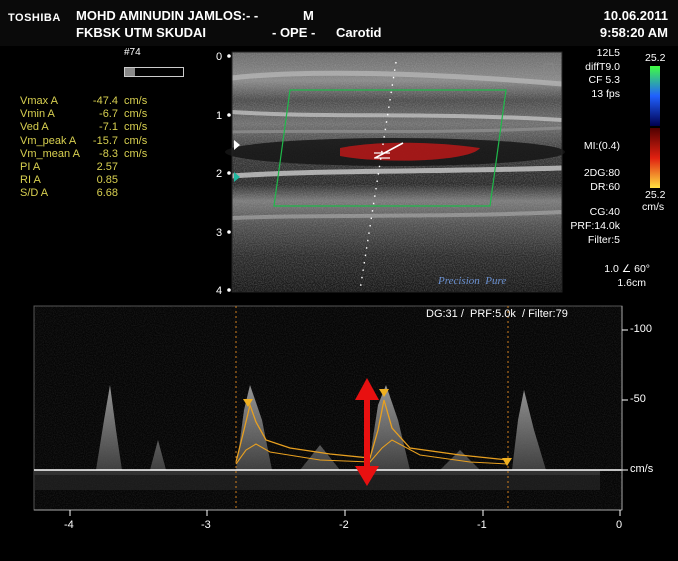 This screenshot has width=678, height=561. I want to click on measurement-value: 6.68, so click(107, 193).